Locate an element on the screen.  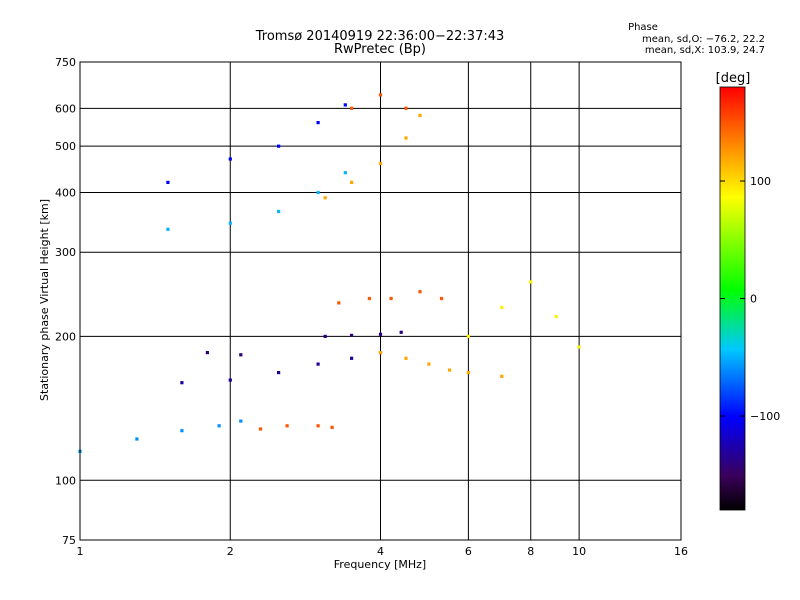
phase-info-line2: mean, sd,X: 103.9, 24.7 is located at coordinates (705, 50).